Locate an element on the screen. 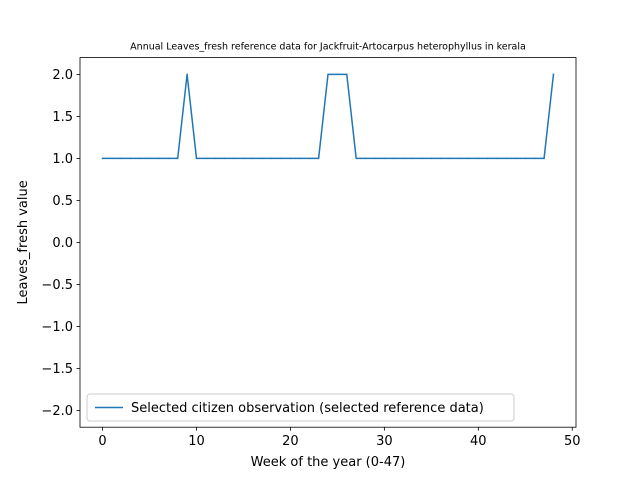 The image size is (640, 480). x-tick-label: 10 is located at coordinates (196, 441).